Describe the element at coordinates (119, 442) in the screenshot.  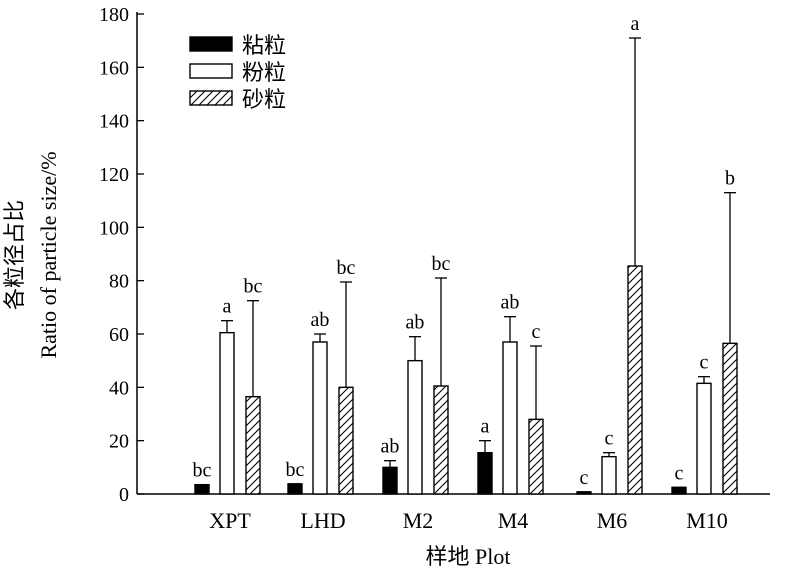
I see `y-tick-label: 20` at that location.